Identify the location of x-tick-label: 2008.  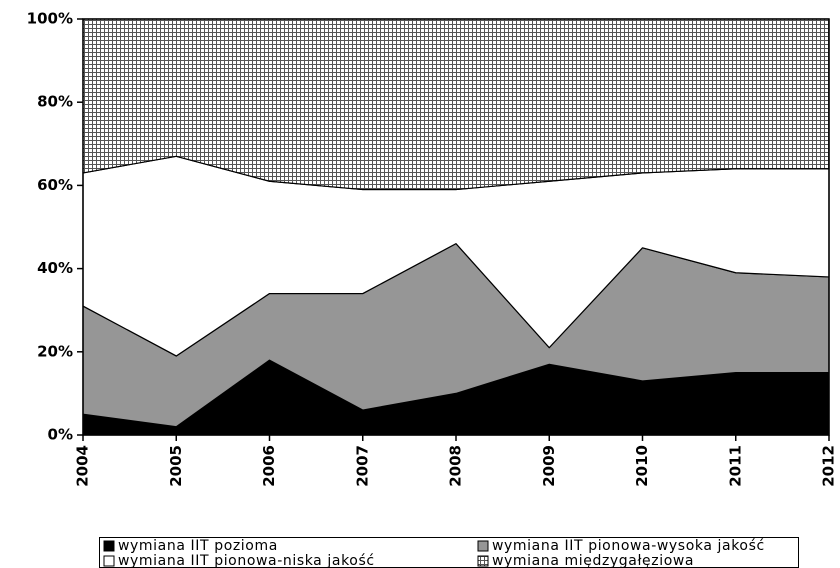
(456, 466).